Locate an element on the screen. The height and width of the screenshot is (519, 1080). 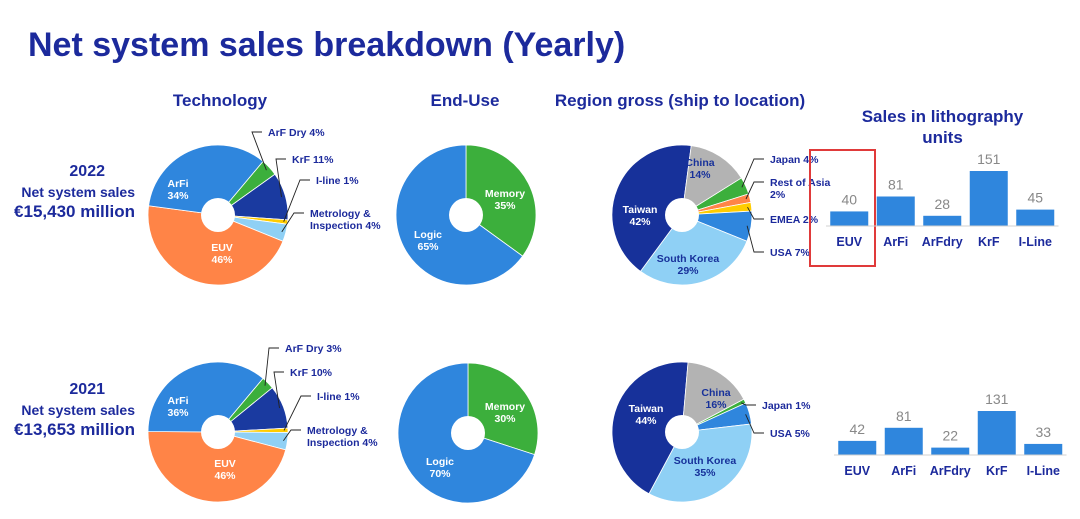
bar-value-i-line: 33 is located at coordinates (1043, 432).